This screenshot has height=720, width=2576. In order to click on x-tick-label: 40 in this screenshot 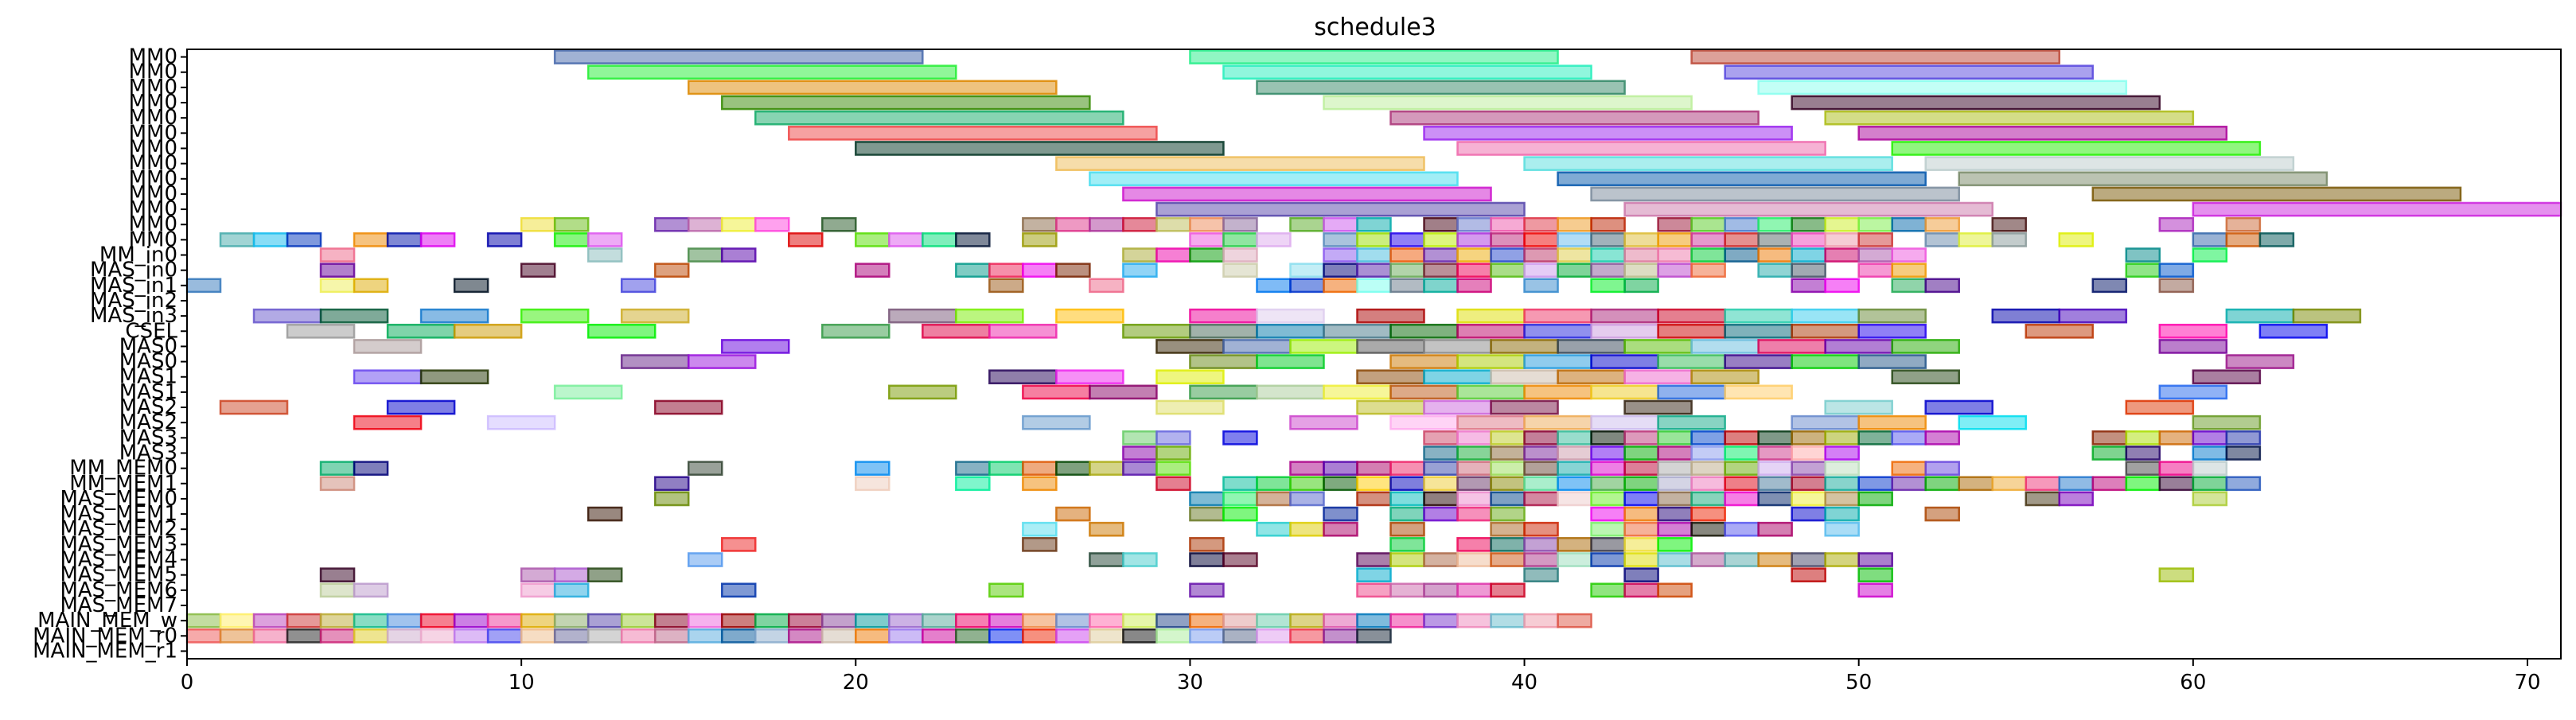, I will do `click(1524, 683)`.